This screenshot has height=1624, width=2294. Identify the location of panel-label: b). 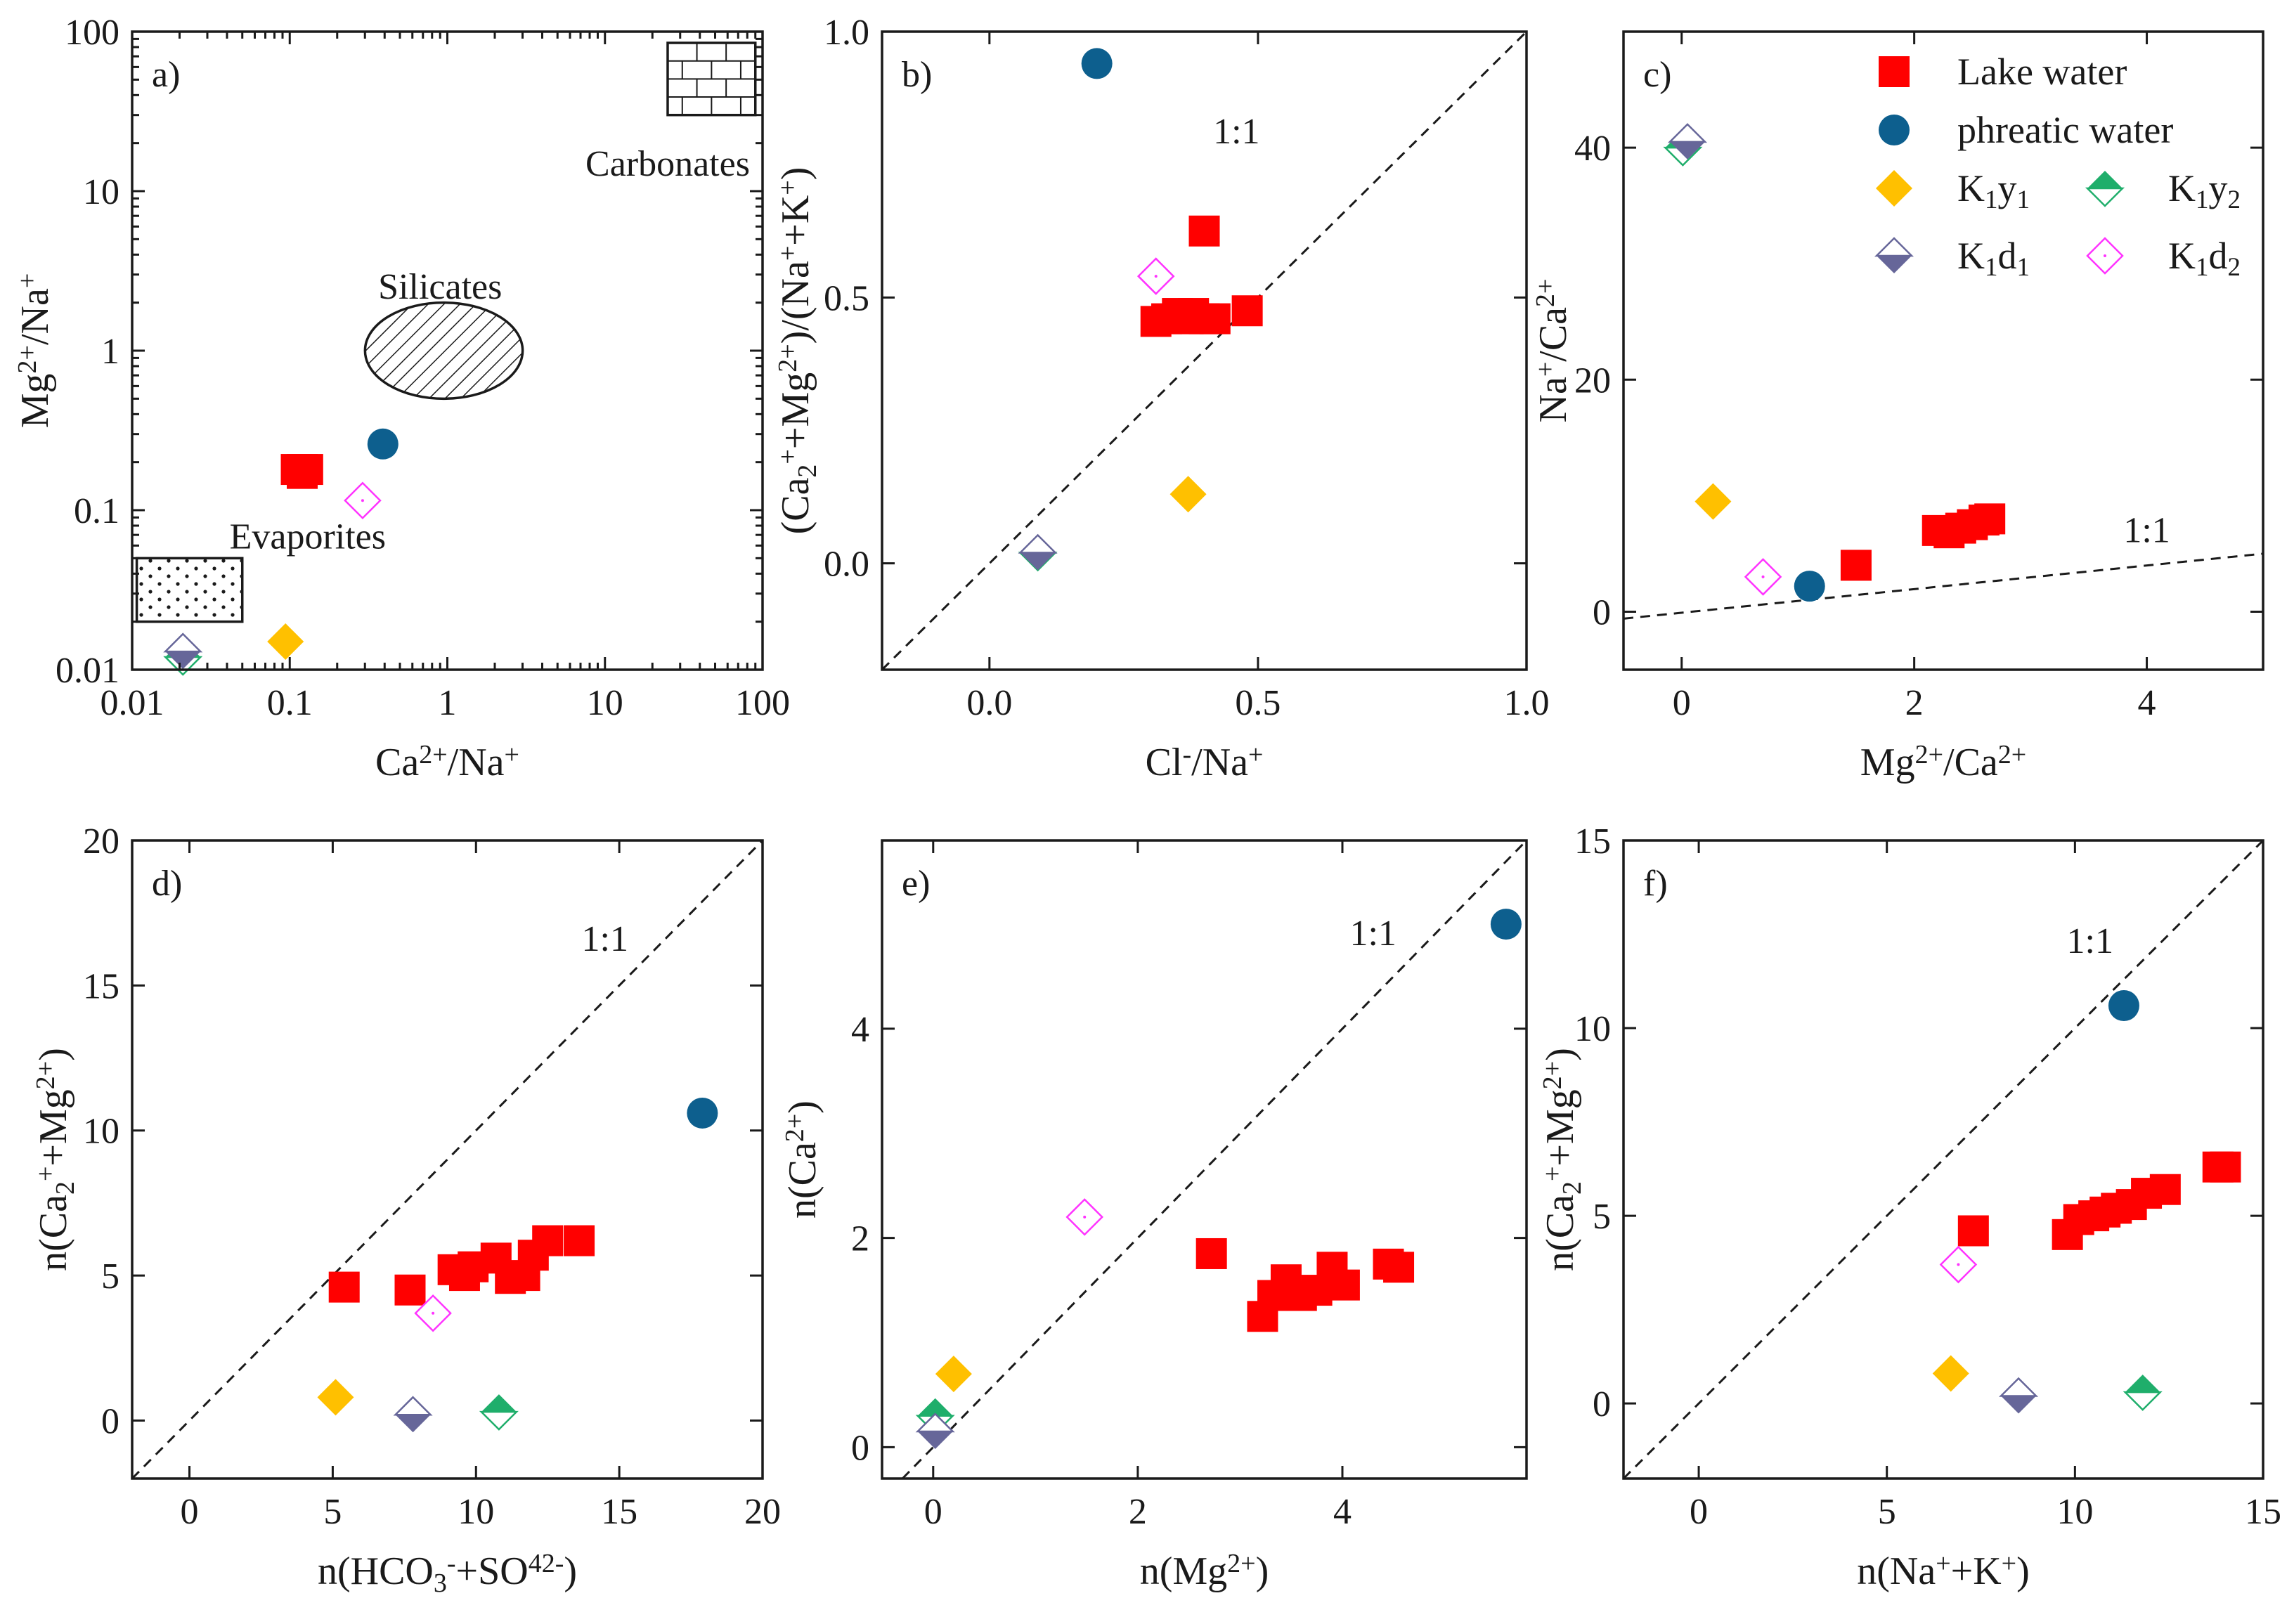
(917, 75).